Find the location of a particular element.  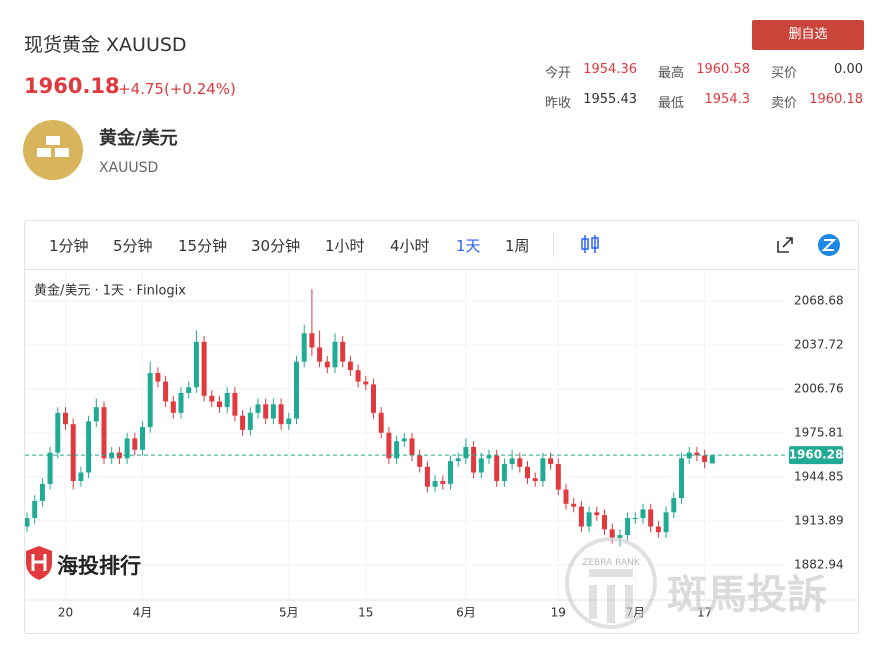

asset-symbol: XAUUSD is located at coordinates (129, 168).